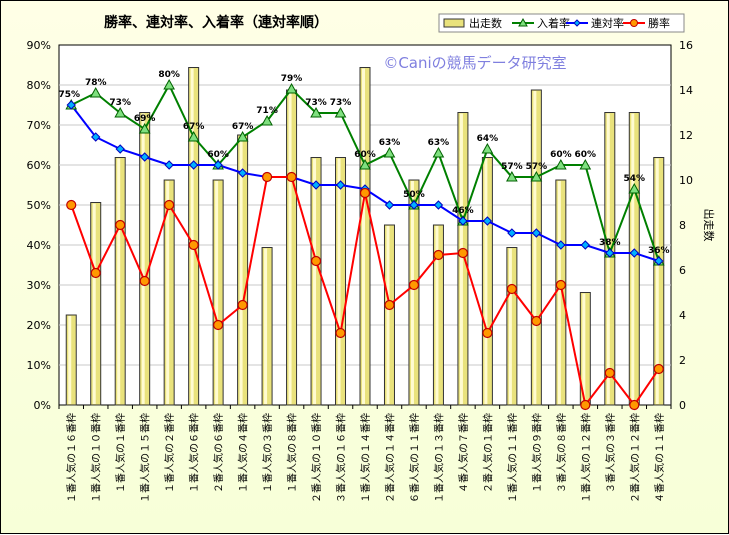  I want to click on legend-item: 出走数, so click(472, 23).